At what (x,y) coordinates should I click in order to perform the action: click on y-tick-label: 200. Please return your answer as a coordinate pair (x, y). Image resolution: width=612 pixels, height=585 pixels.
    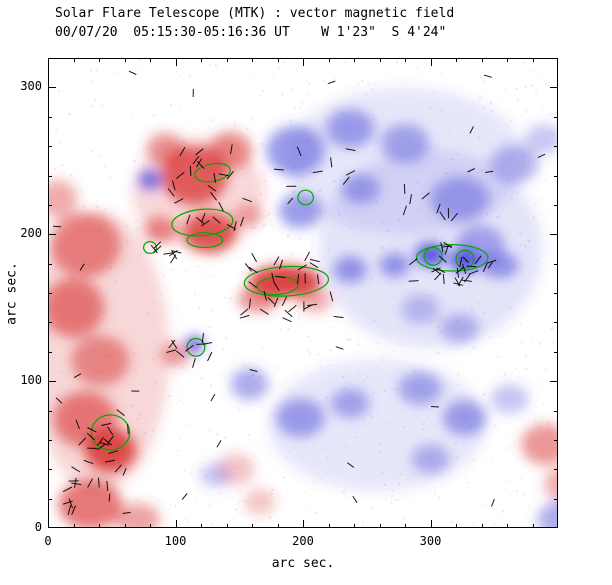
    Looking at the image, I should click on (31, 233).